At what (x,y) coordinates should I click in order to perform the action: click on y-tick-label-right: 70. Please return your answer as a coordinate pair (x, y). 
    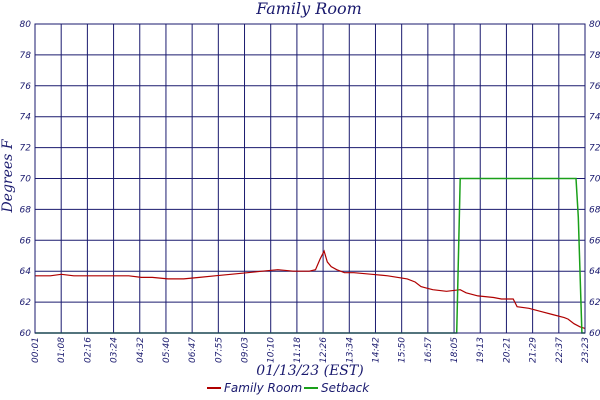
    Looking at the image, I should click on (594, 180).